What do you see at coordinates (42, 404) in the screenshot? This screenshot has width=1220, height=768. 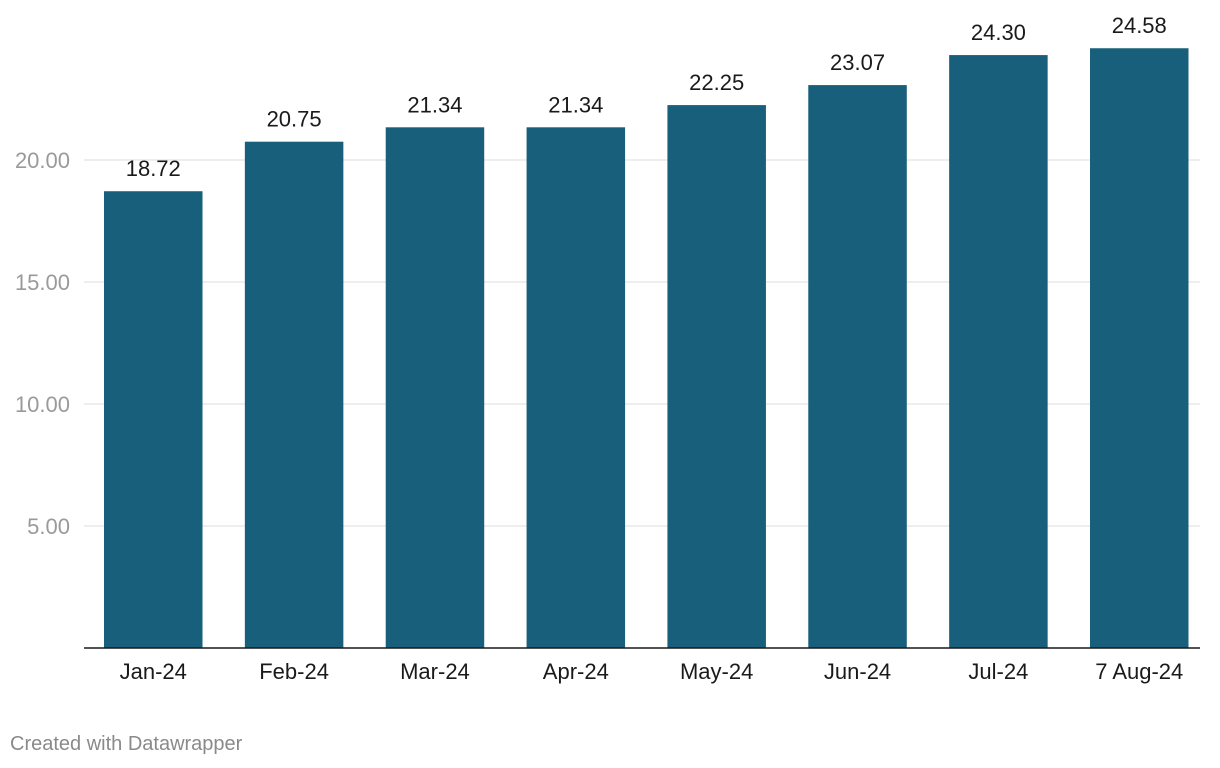 I see `y-tick-label: 10.00` at bounding box center [42, 404].